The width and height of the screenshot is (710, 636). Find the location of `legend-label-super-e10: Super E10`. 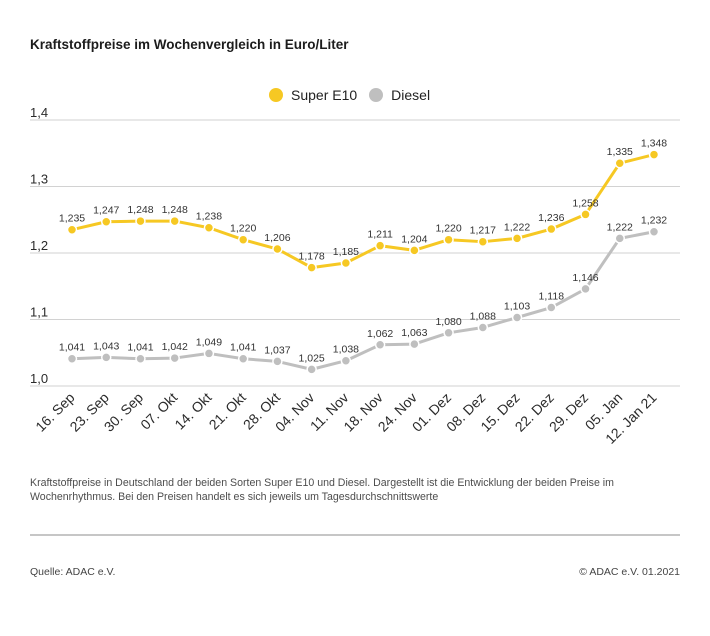

legend-label-super-e10: Super E10 is located at coordinates (324, 95).